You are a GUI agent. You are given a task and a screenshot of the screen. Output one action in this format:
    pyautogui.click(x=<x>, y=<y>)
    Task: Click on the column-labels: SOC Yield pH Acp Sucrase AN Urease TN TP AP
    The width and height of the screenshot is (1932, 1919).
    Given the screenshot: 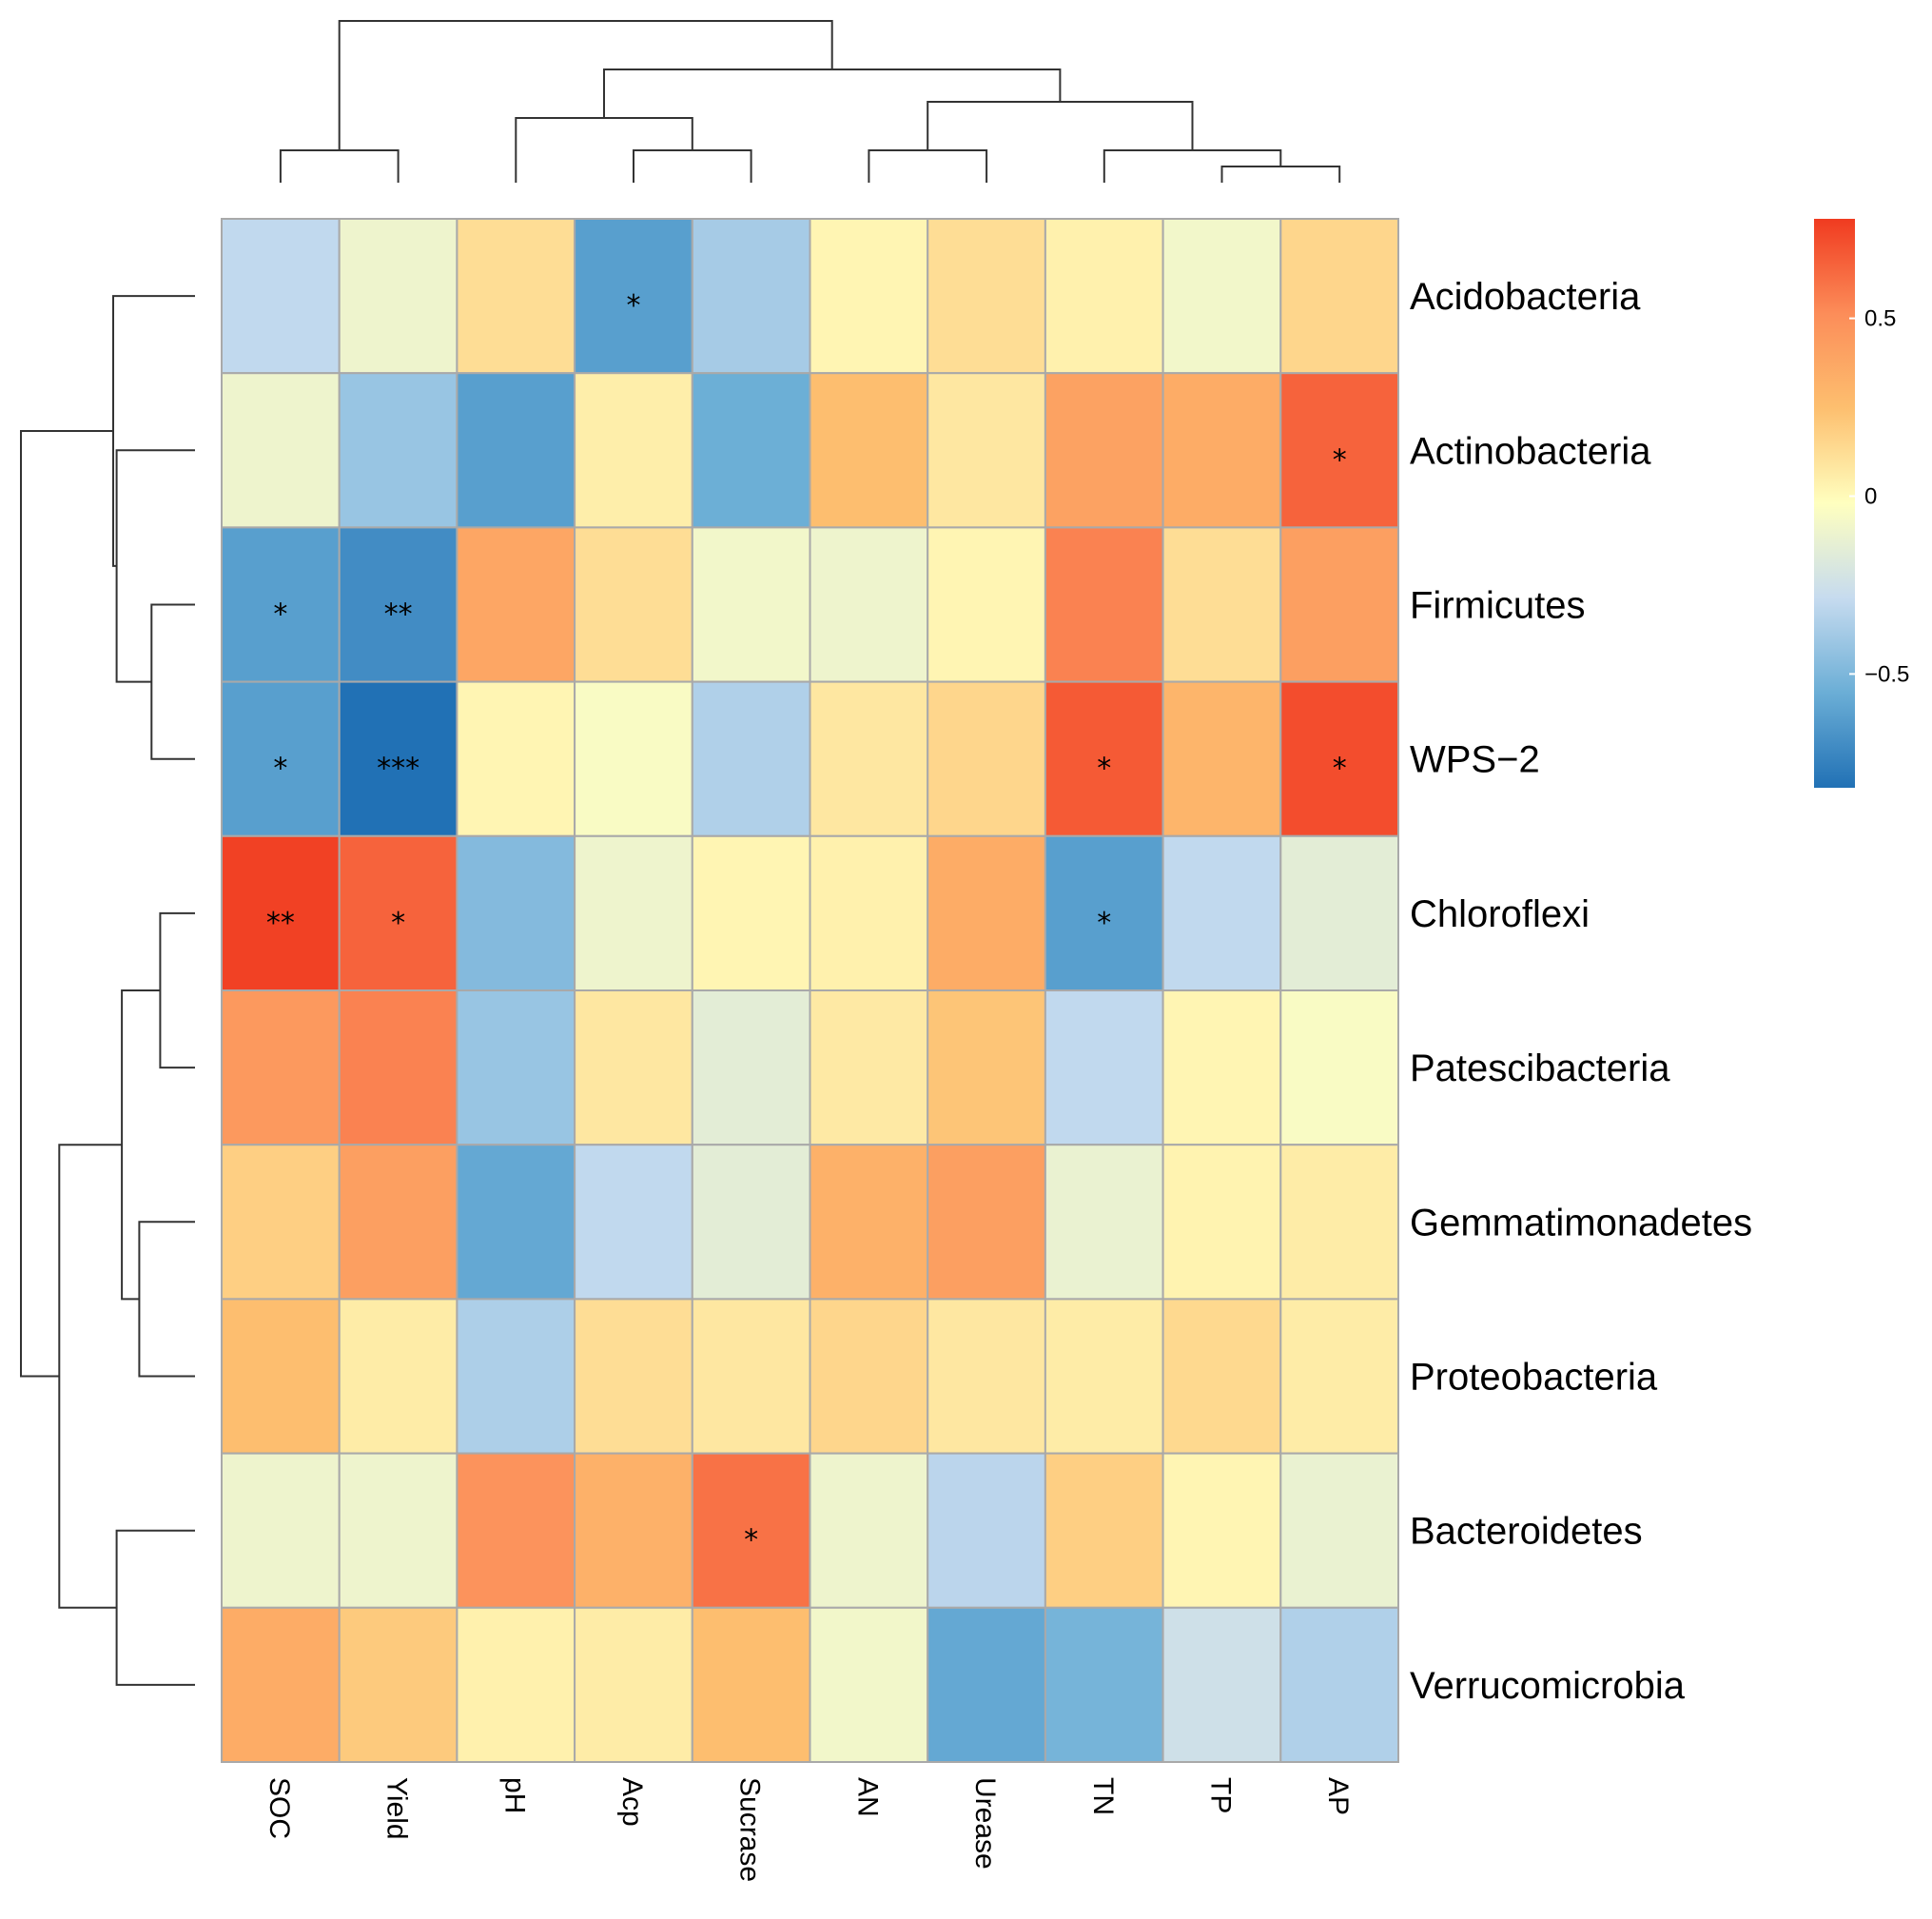 What is the action you would take?
    pyautogui.click(x=809, y=1829)
    